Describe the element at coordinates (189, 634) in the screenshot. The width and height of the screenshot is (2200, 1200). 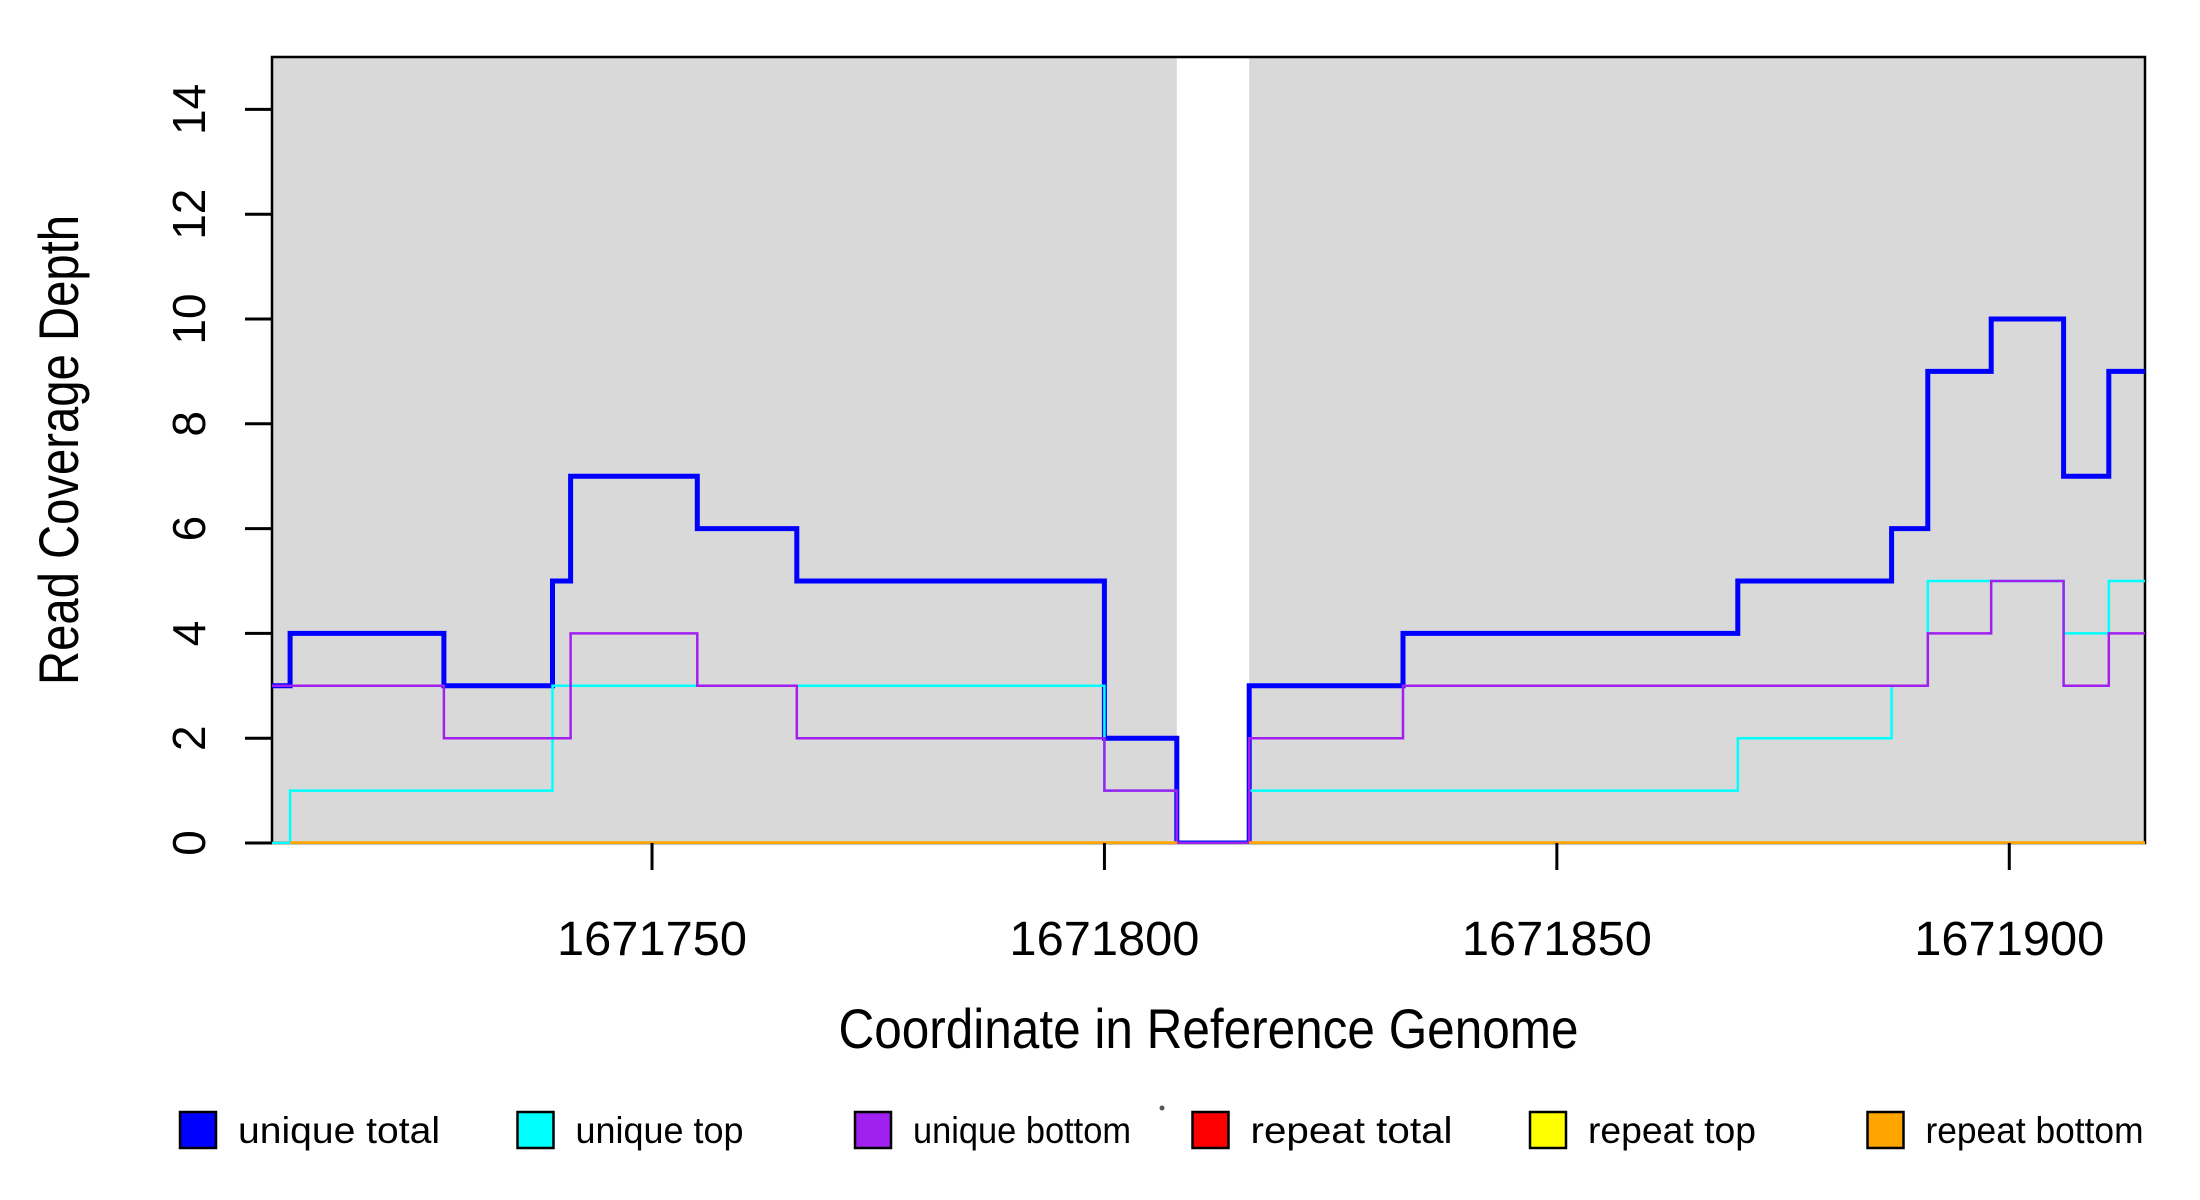
I see `y-tick-label: 4` at that location.